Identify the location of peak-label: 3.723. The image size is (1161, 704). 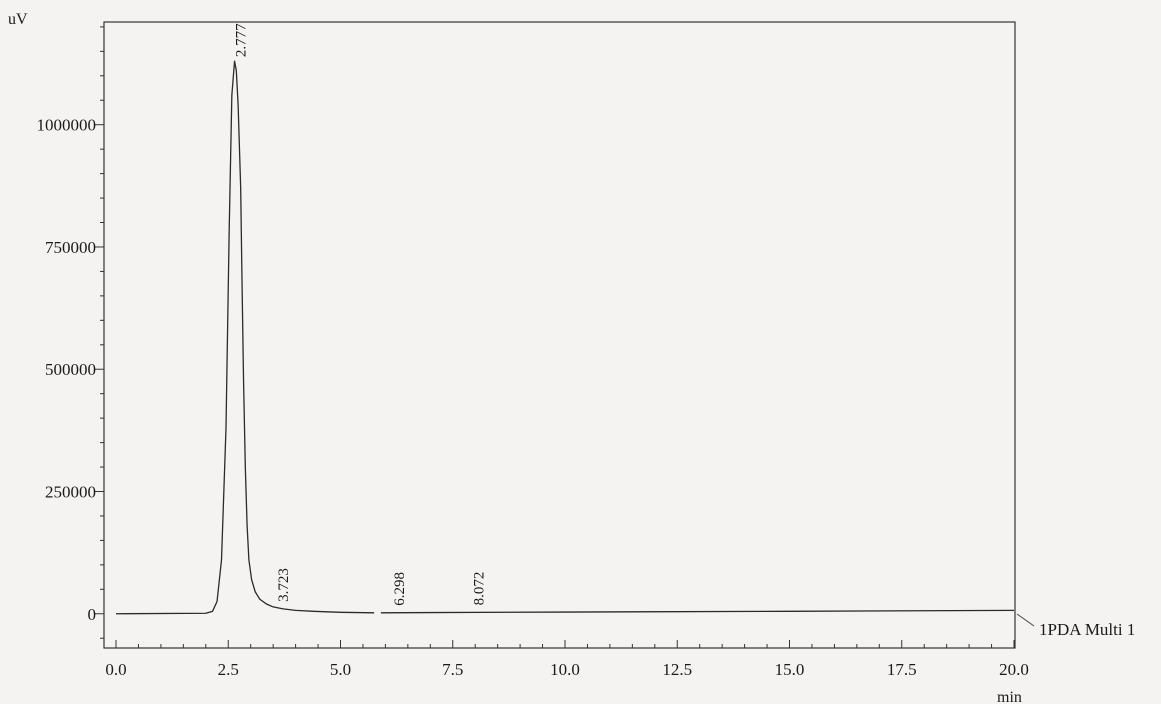
(284, 585).